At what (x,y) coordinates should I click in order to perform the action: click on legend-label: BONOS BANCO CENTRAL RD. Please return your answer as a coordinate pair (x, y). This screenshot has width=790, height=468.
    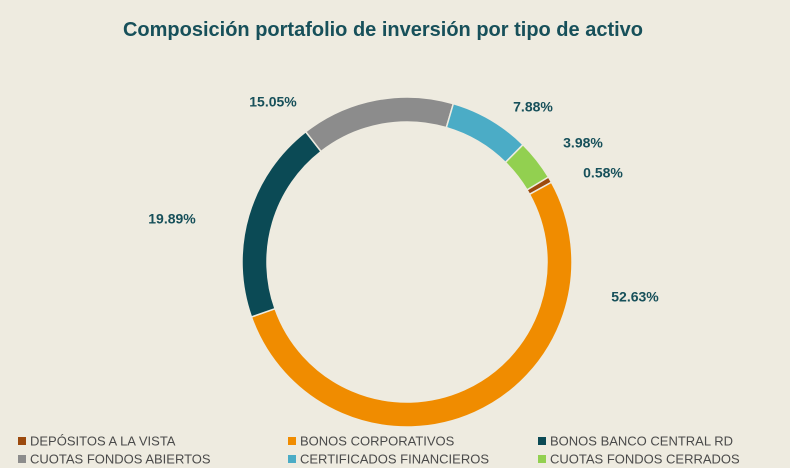
    Looking at the image, I should click on (641, 440).